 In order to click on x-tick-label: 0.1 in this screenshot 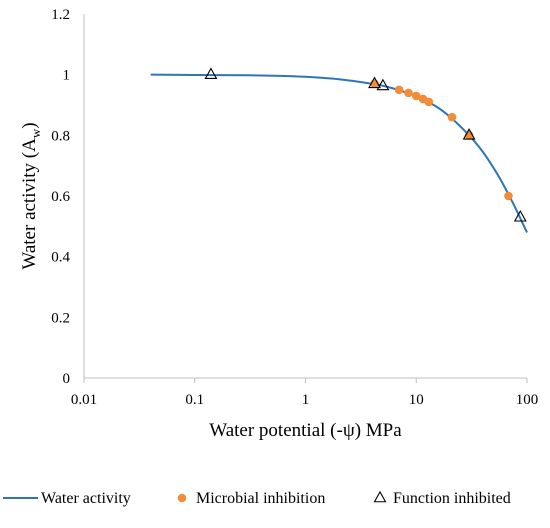, I will do `click(194, 400)`.